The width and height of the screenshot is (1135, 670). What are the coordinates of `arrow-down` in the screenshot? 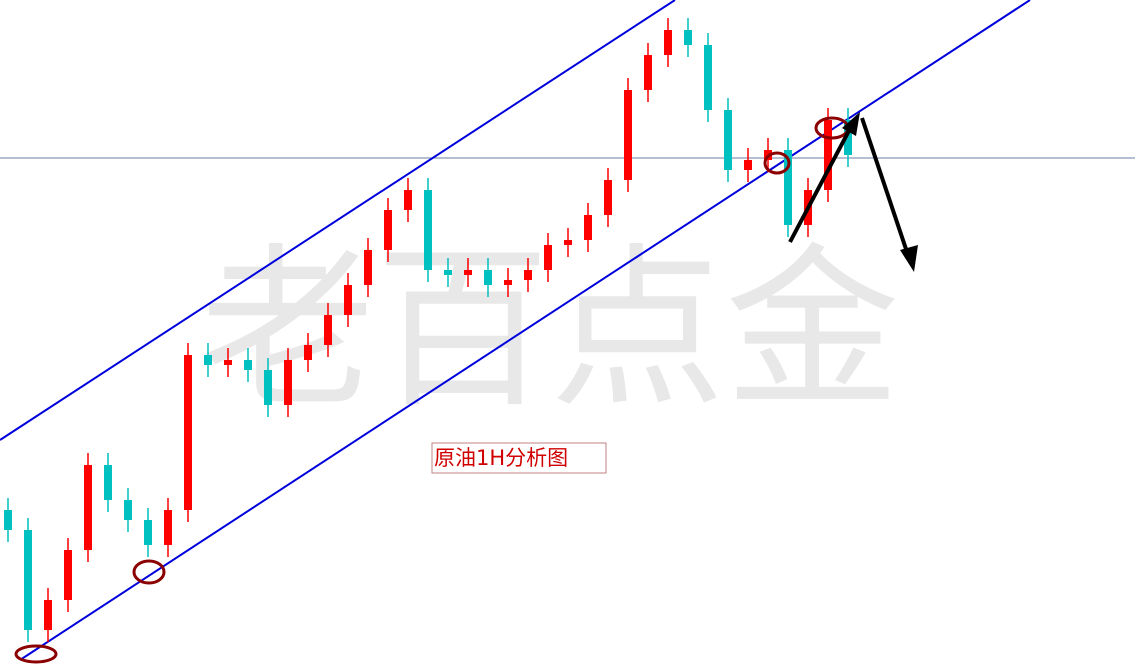 It's located at (885, 186).